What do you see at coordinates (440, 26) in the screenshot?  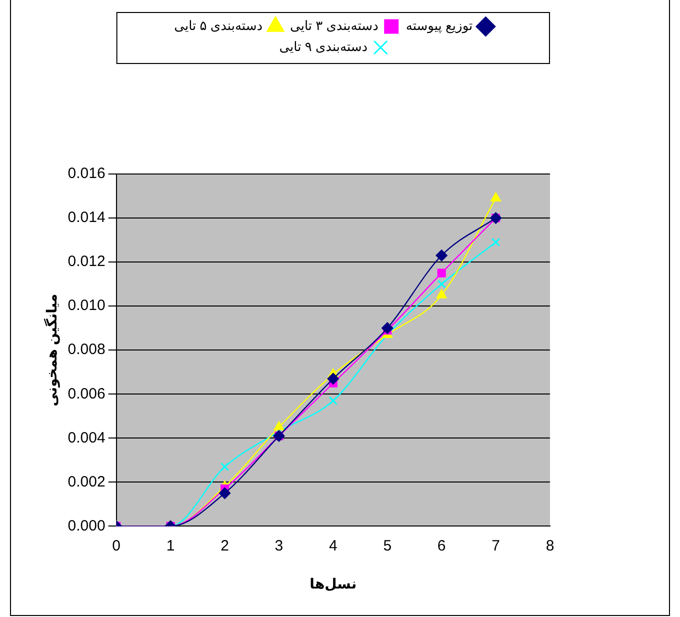 I see `legend-label: توزیع پیوسته` at bounding box center [440, 26].